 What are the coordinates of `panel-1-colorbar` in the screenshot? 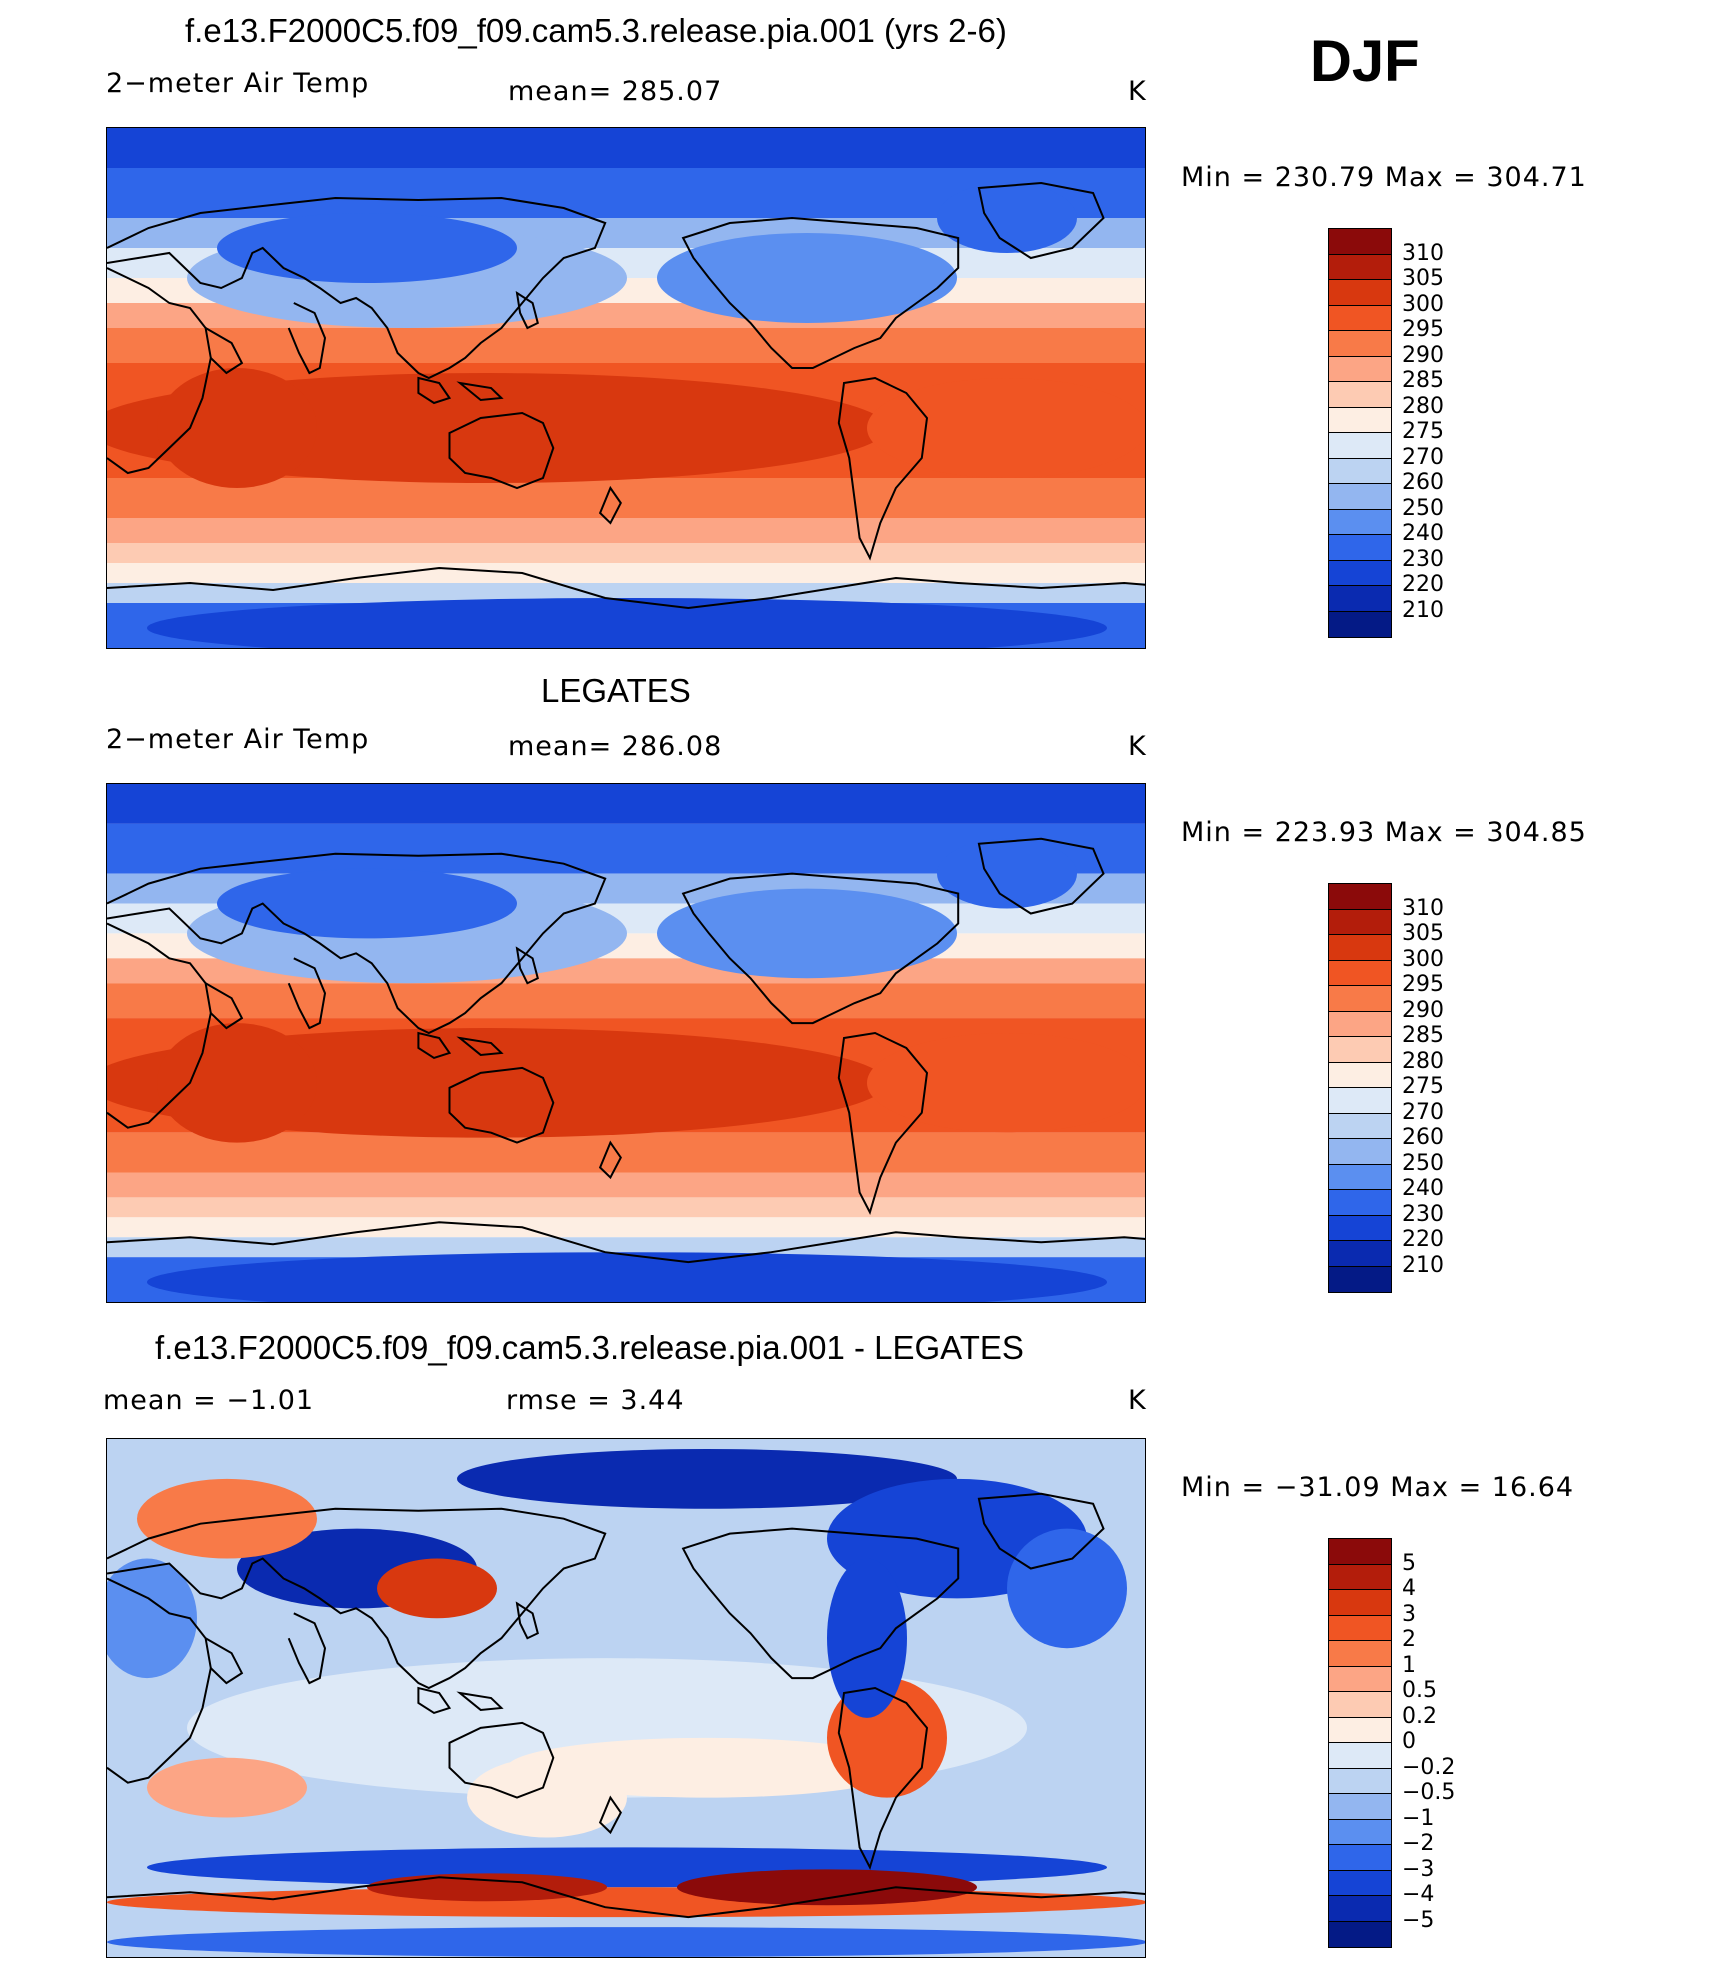 It's located at (1360, 433).